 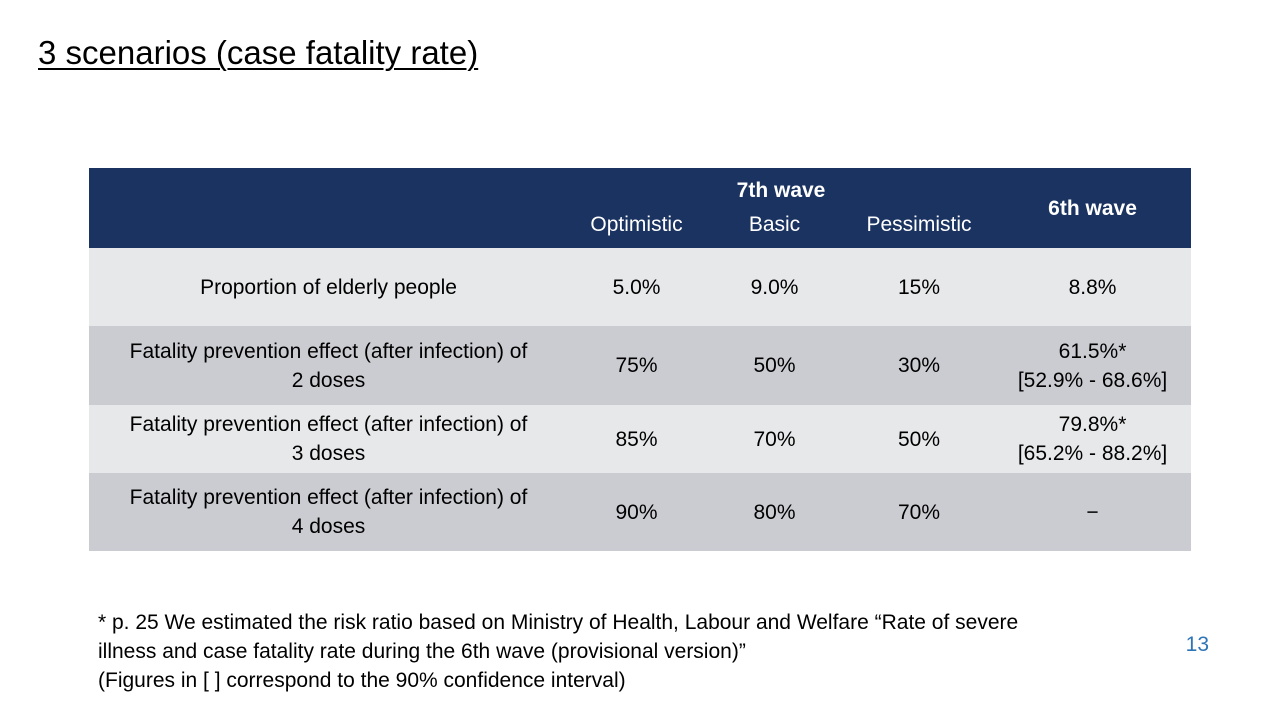 I want to click on sixth-wave-header: 6th wave, so click(x=1093, y=208).